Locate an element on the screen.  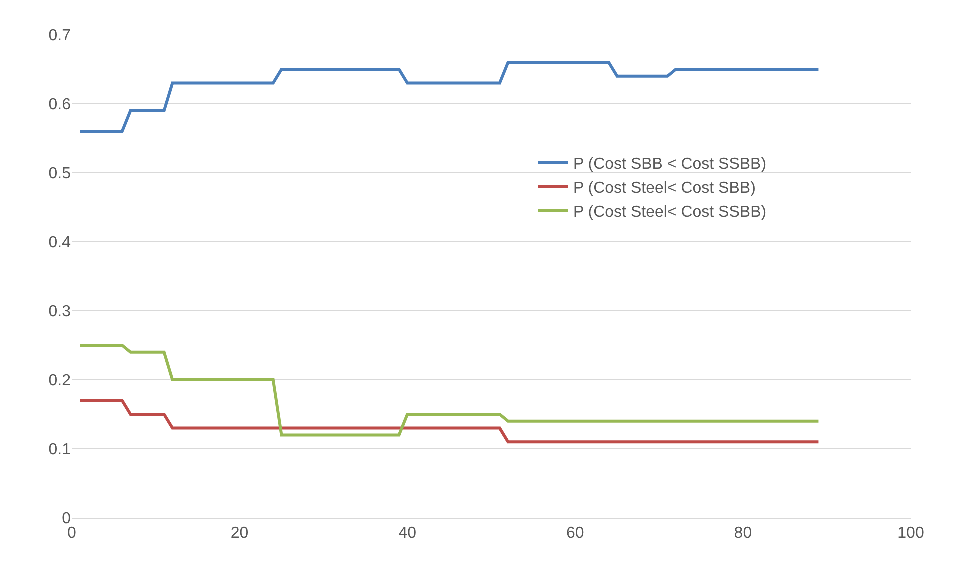
y-tick-label: 0.5 is located at coordinates (60, 174).